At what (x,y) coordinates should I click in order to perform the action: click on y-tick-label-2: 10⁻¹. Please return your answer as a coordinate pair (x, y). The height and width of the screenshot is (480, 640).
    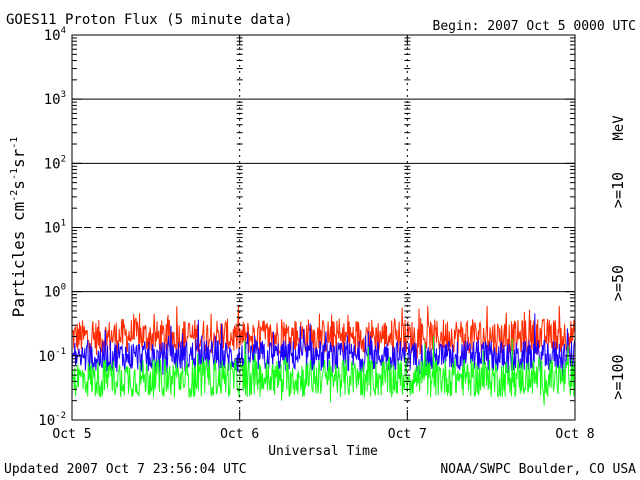
    Looking at the image, I should click on (52, 356).